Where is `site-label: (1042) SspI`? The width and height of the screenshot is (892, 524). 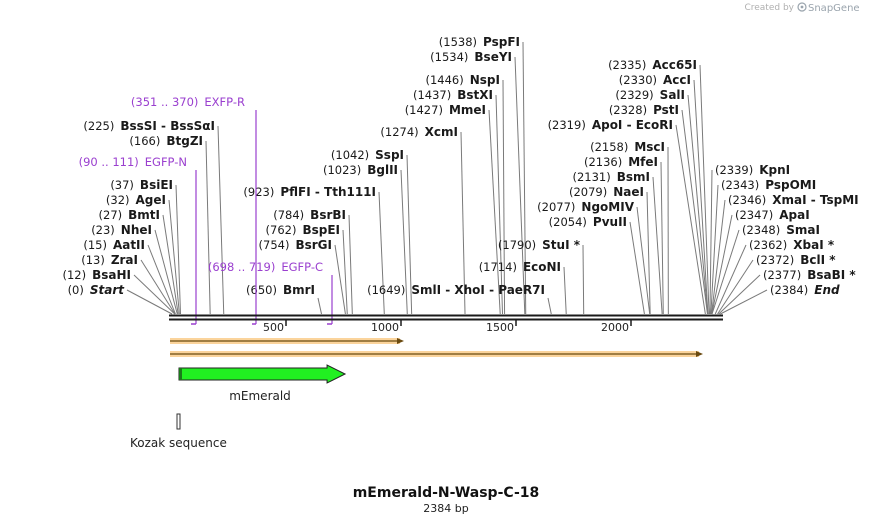
site-label: (1042) SspI is located at coordinates (367, 155).